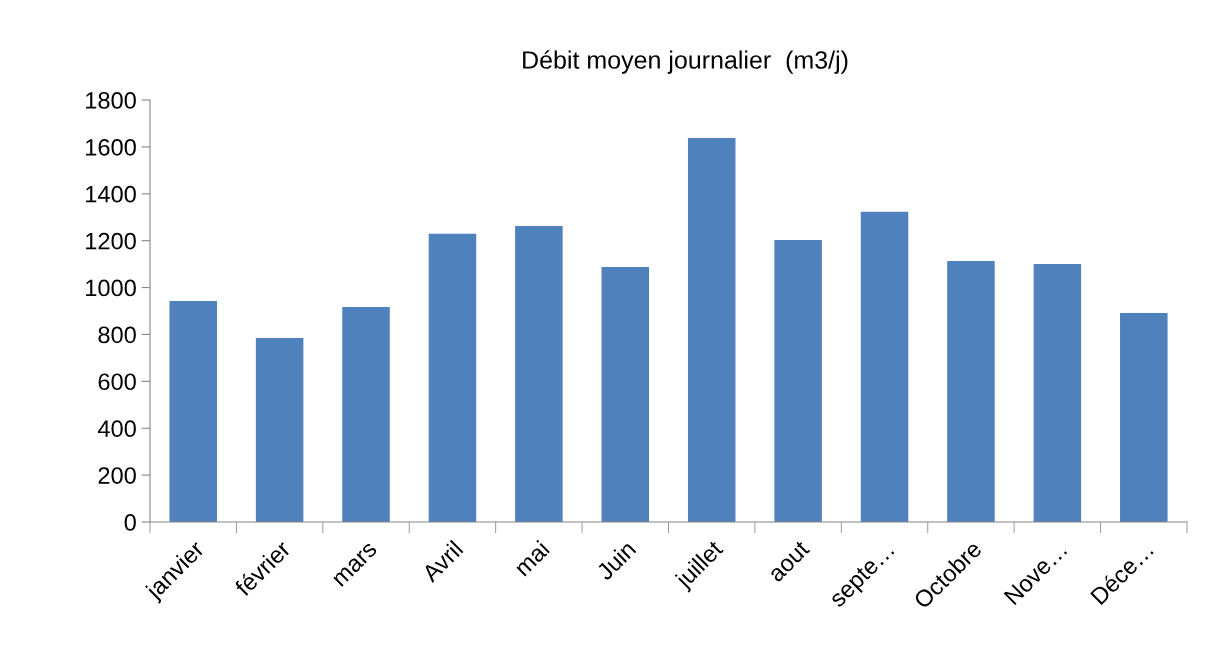 The width and height of the screenshot is (1209, 666). Describe the element at coordinates (117, 335) in the screenshot. I see `y-tick-label: 800` at that location.